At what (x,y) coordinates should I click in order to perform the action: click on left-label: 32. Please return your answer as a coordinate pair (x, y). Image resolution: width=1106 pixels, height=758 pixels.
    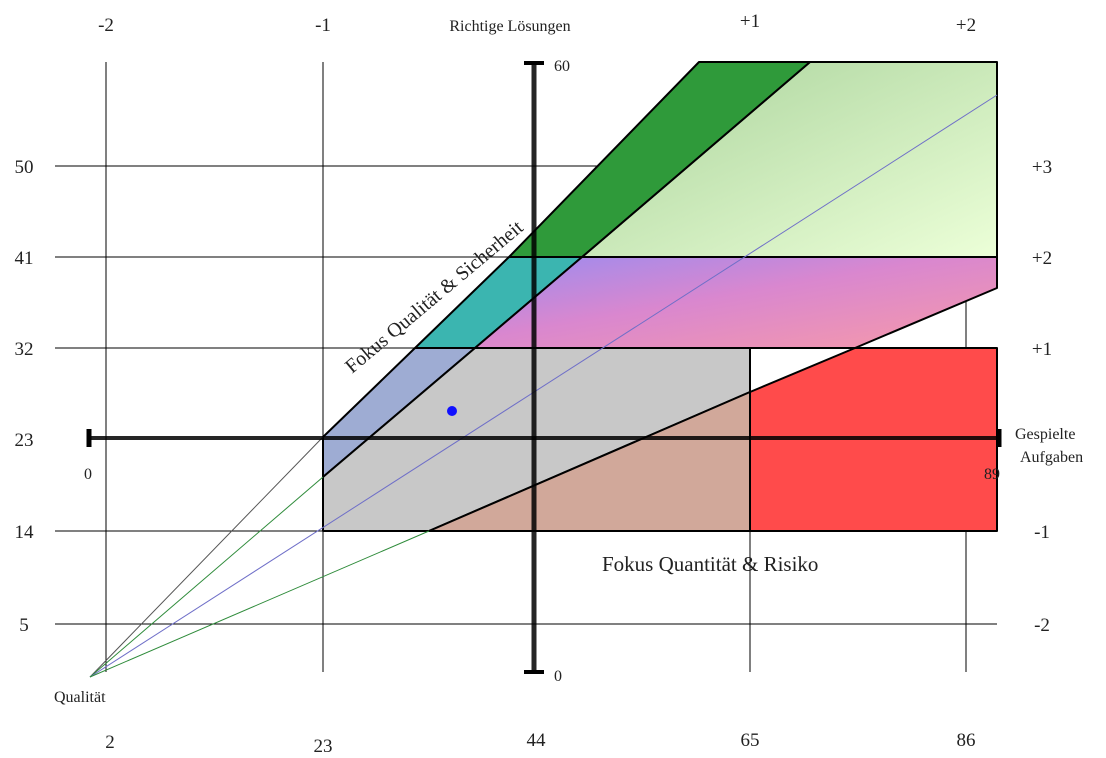
    Looking at the image, I should click on (24, 349).